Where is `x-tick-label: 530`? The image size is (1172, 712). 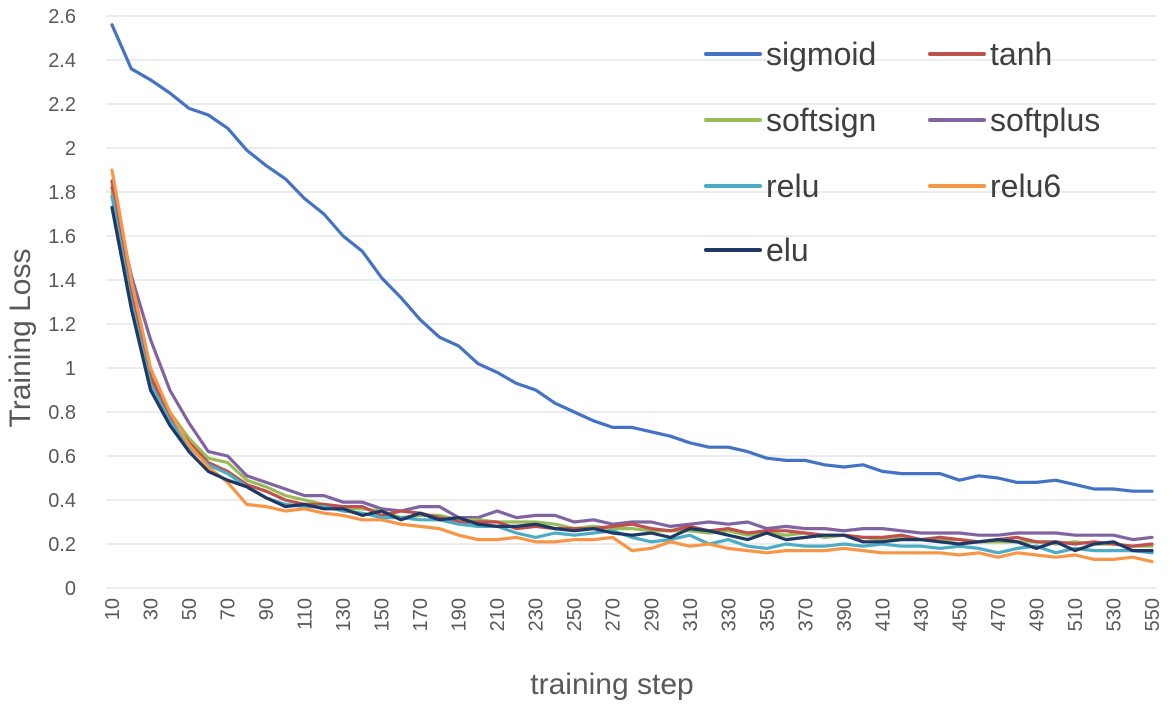
x-tick-label: 530 is located at coordinates (1114, 614).